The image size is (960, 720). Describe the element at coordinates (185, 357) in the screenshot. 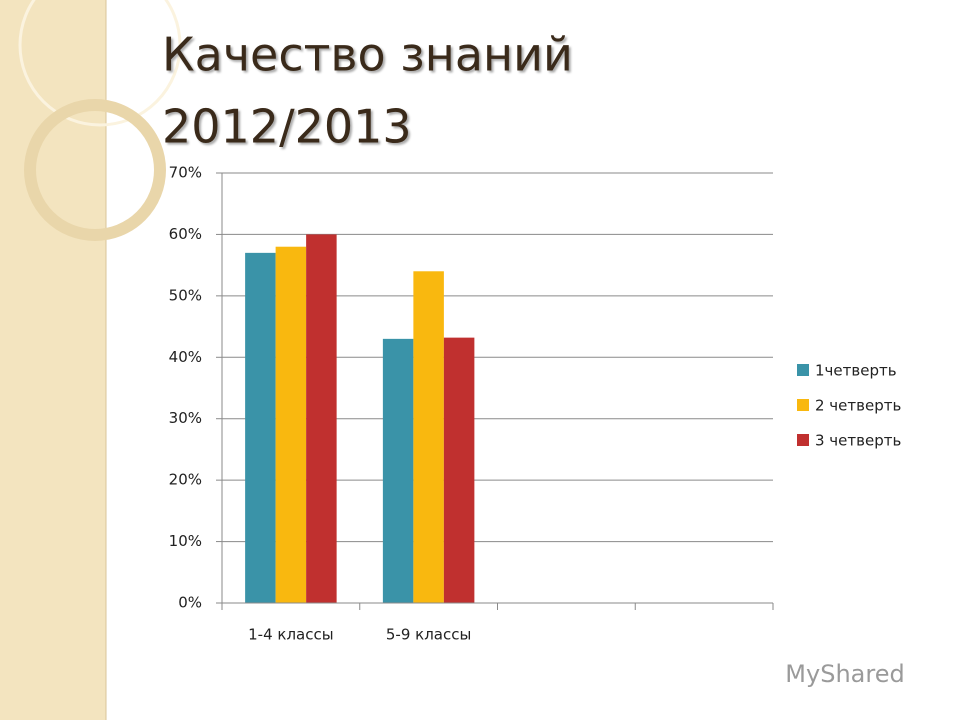

I see `y-tick-label: 40%` at that location.